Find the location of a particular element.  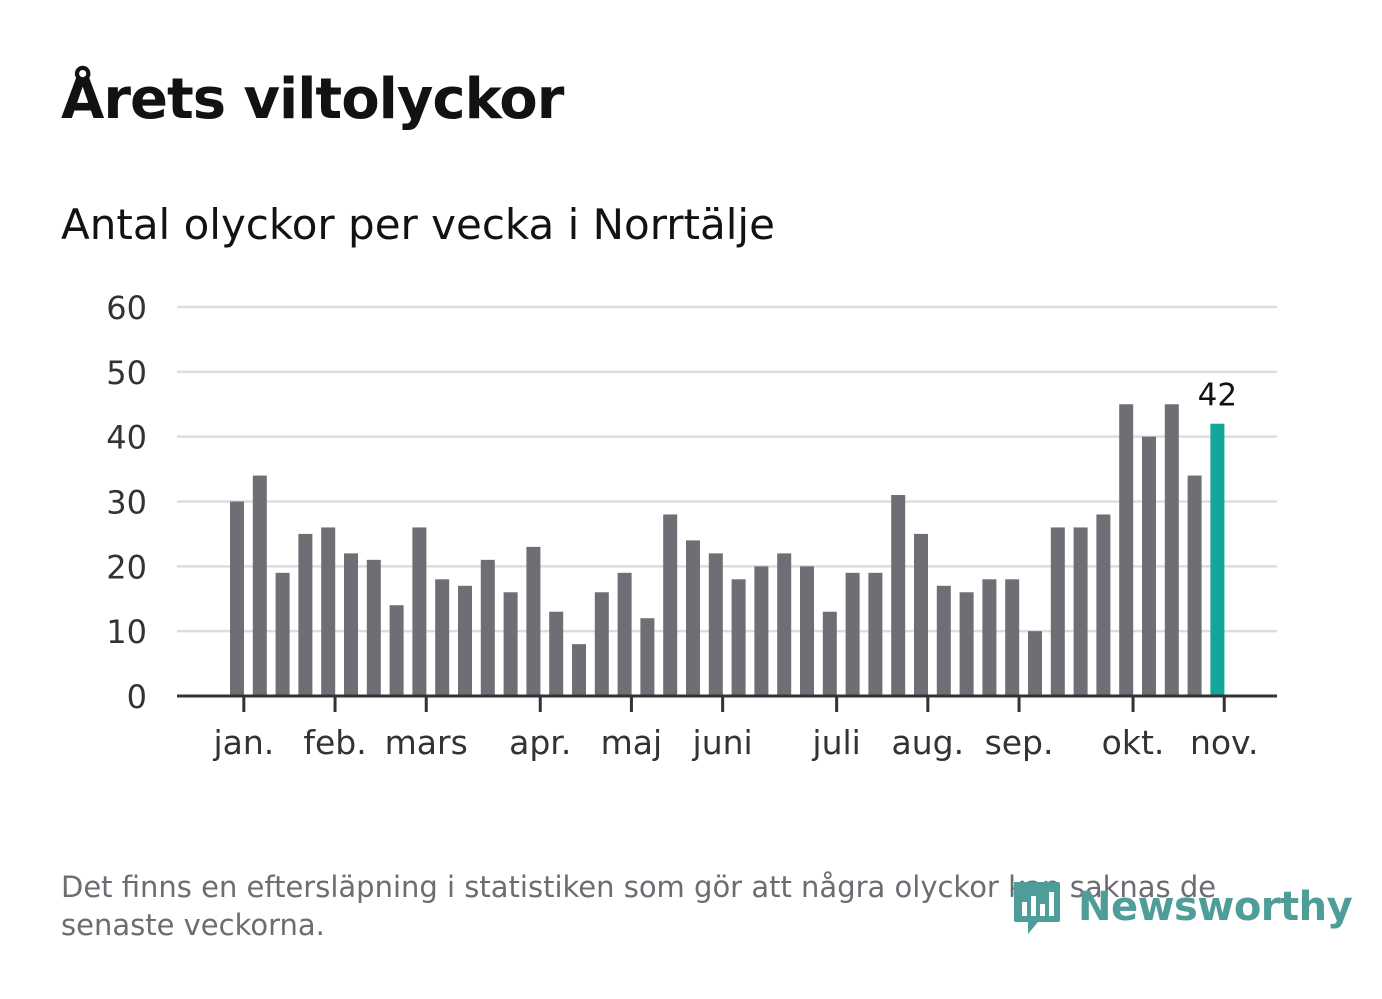

y-tick-label: 10 is located at coordinates (126, 632).